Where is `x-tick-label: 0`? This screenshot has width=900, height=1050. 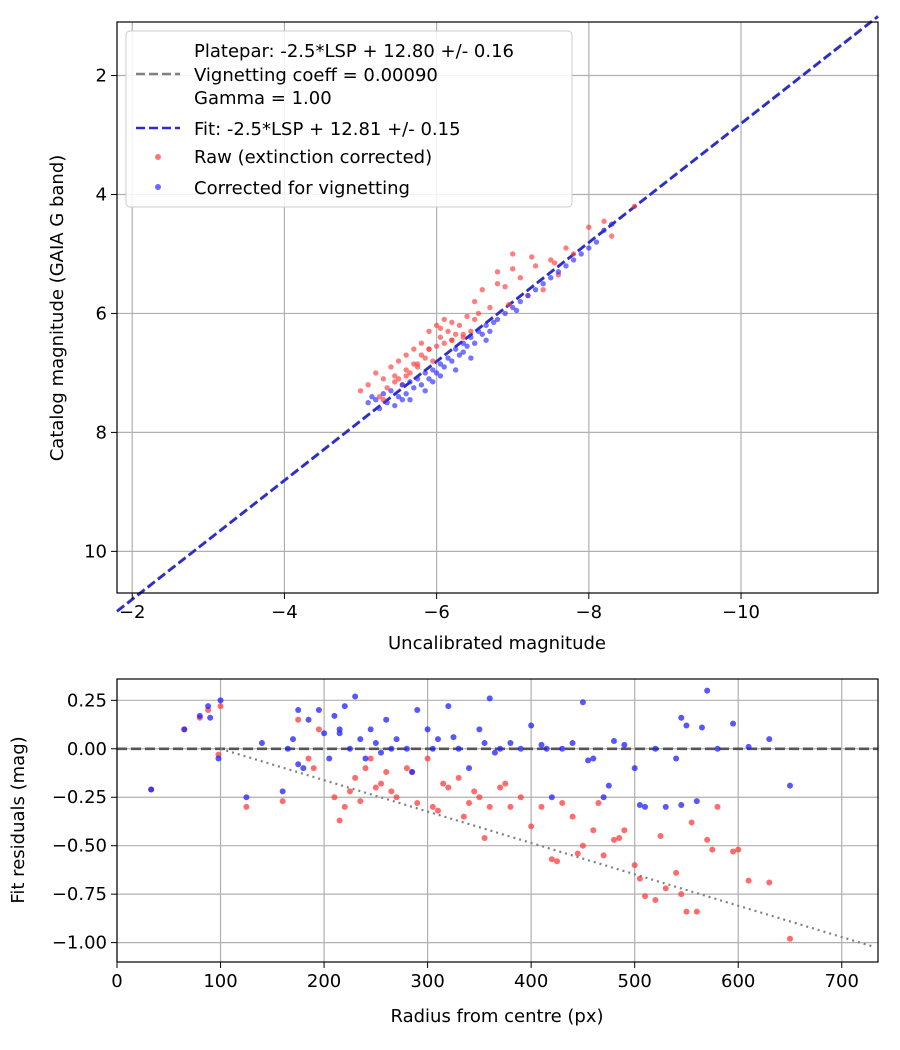
x-tick-label: 0 is located at coordinates (116, 981).